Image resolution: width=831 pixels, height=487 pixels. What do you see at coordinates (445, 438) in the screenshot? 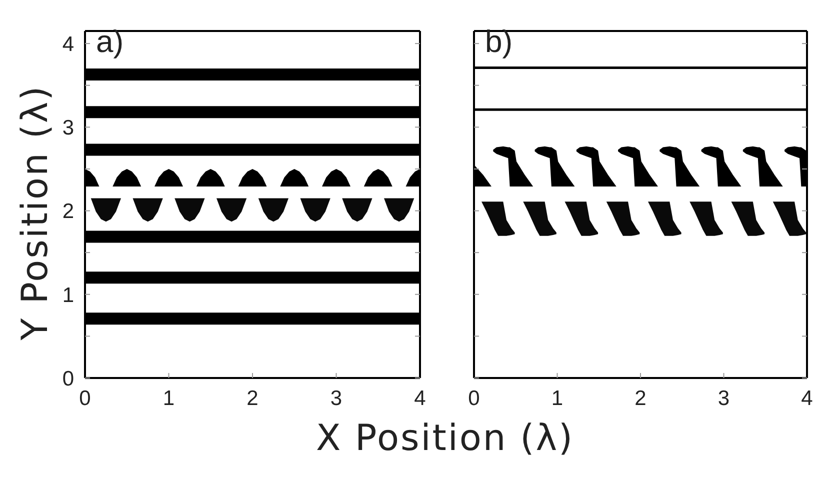
I see `x-axis-title: X Position (λ)` at bounding box center [445, 438].